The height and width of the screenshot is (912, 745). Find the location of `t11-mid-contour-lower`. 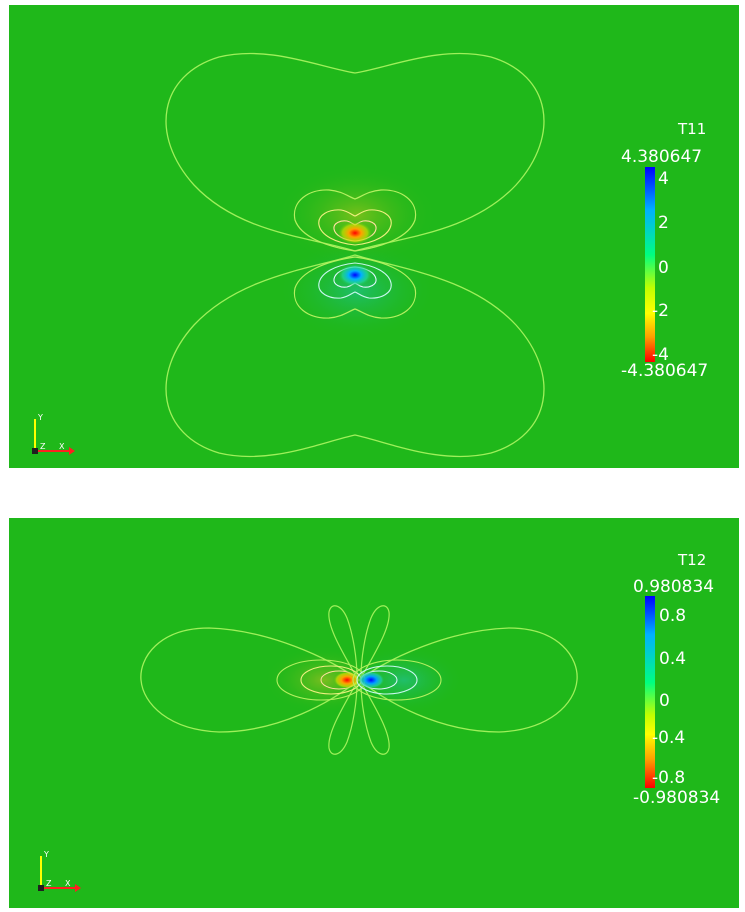

t11-mid-contour-lower is located at coordinates (355, 287).